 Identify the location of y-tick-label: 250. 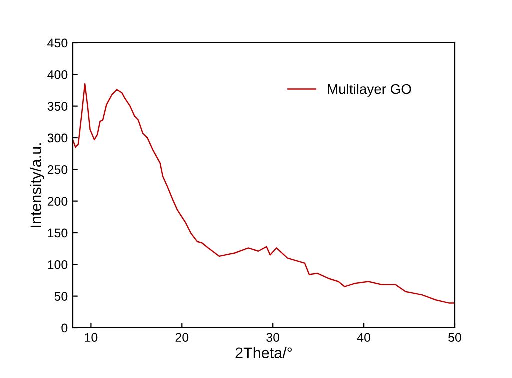
(58, 169).